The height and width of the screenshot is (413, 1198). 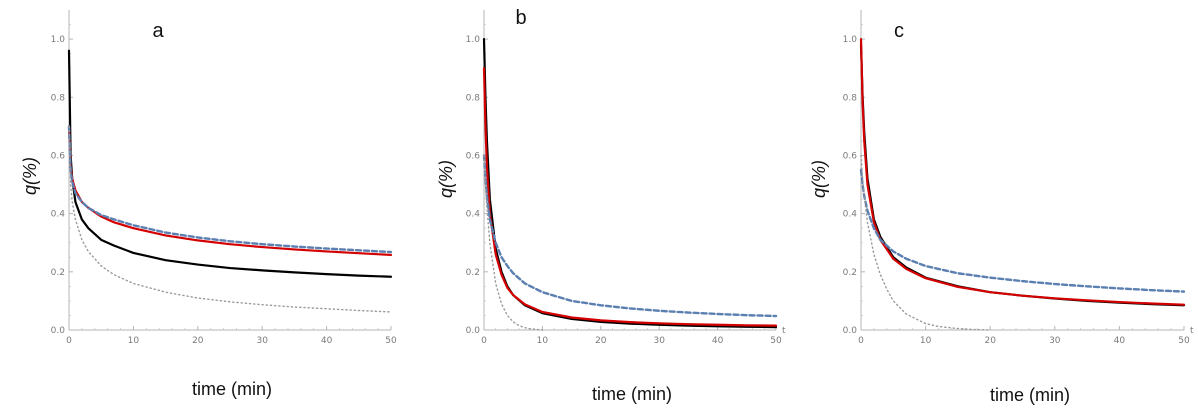 What do you see at coordinates (158, 31) in the screenshot?
I see `panel-label: a` at bounding box center [158, 31].